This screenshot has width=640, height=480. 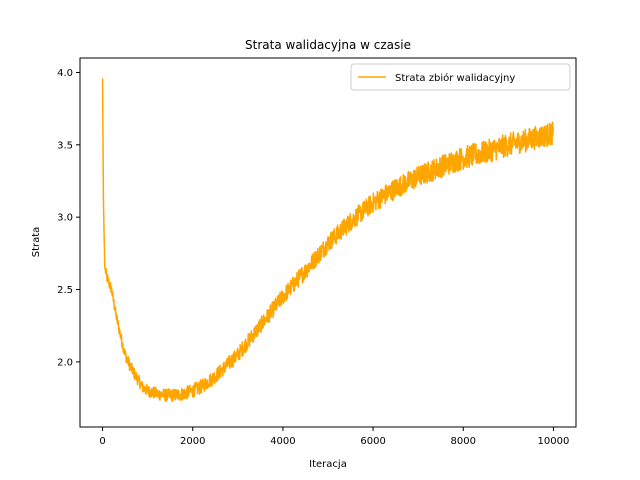 What do you see at coordinates (65, 145) in the screenshot?
I see `y-tick-label: 3.5` at bounding box center [65, 145].